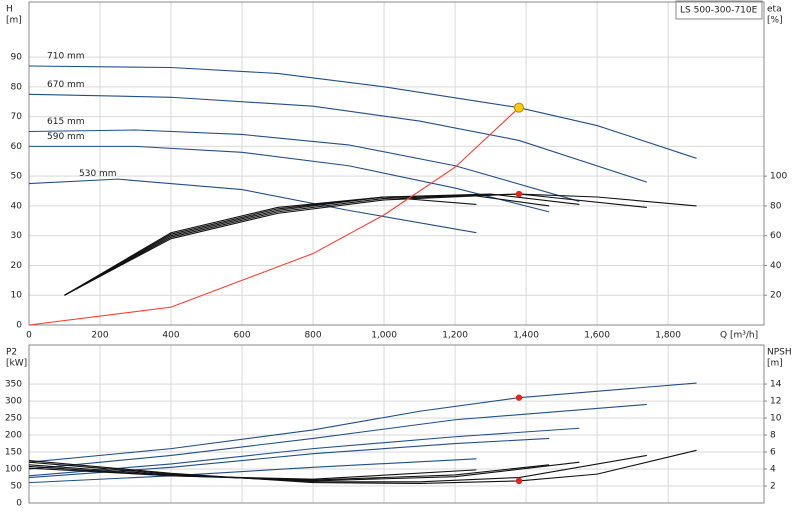  I want to click on y2-axis-unit: [%], so click(775, 21).